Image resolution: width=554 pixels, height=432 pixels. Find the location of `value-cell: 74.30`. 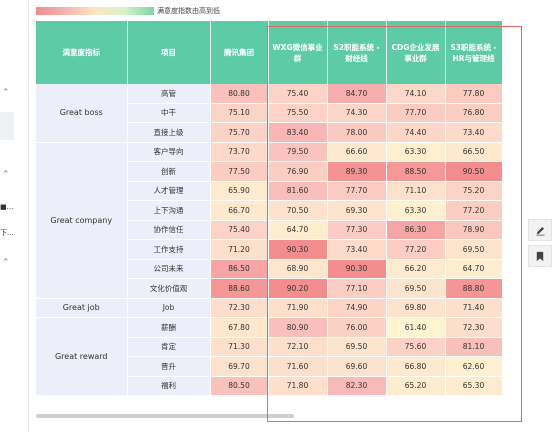

value-cell: 74.30 is located at coordinates (357, 113).